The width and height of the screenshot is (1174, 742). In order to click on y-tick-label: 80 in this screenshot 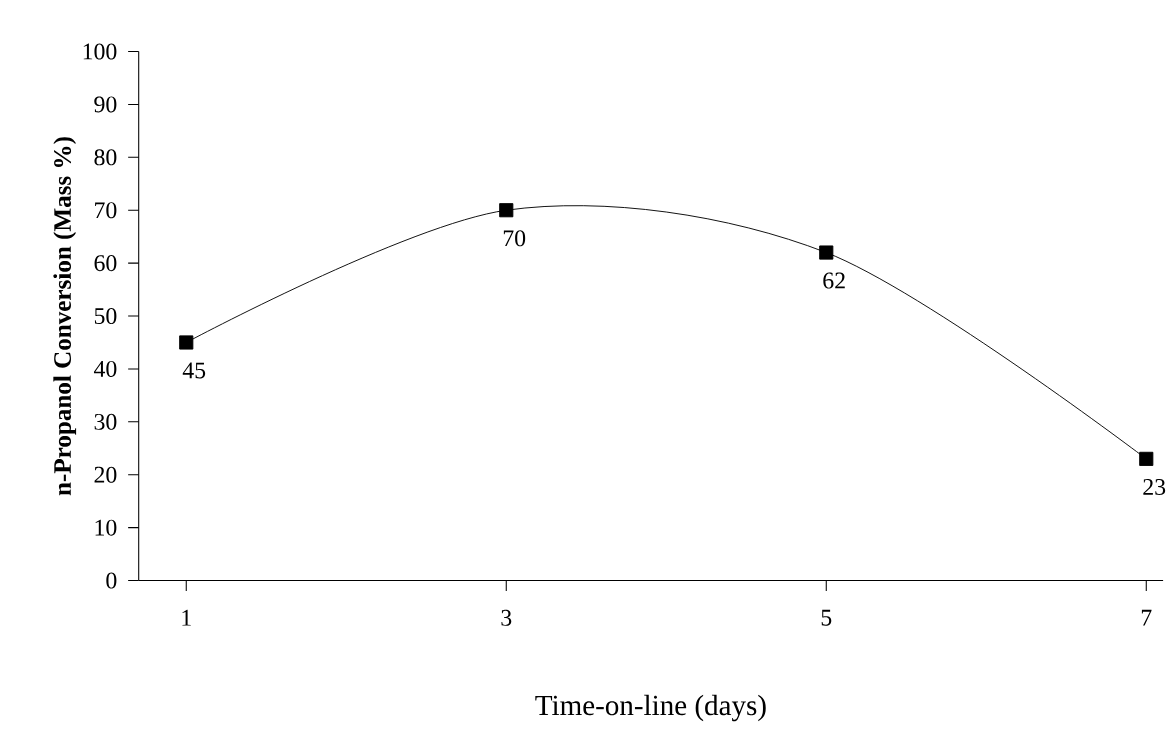, I will do `click(105, 157)`.